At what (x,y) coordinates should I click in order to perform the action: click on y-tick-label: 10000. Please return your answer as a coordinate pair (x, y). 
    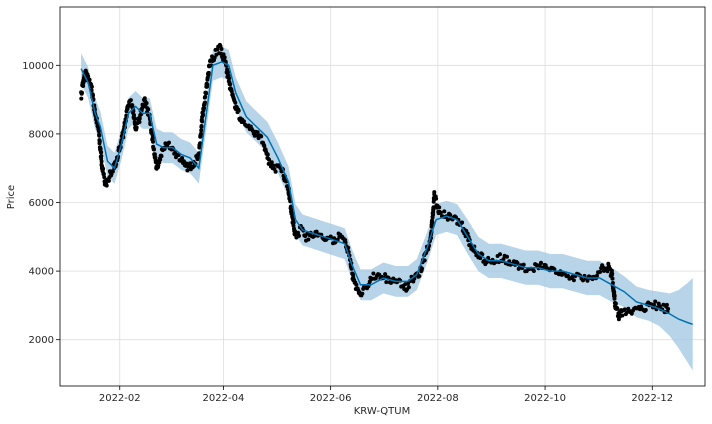
    Looking at the image, I should click on (38, 66).